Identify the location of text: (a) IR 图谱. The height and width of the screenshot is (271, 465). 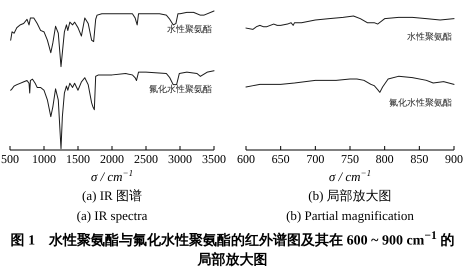
(112, 195).